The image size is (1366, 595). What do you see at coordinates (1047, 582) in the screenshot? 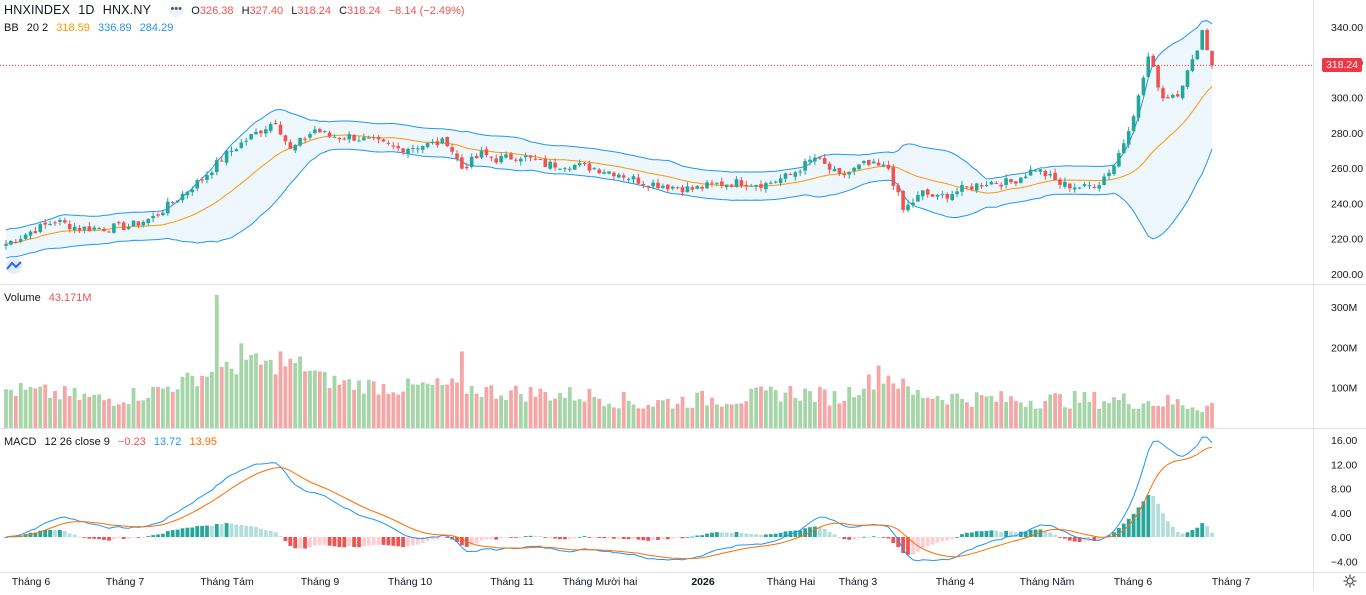
I see `time-axis-tick: Tháng Năm` at bounding box center [1047, 582].